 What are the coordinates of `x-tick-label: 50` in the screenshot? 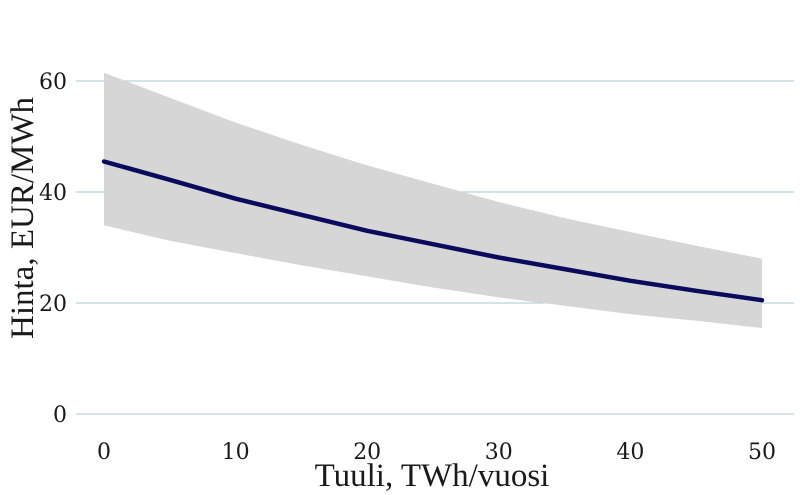 It's located at (762, 452).